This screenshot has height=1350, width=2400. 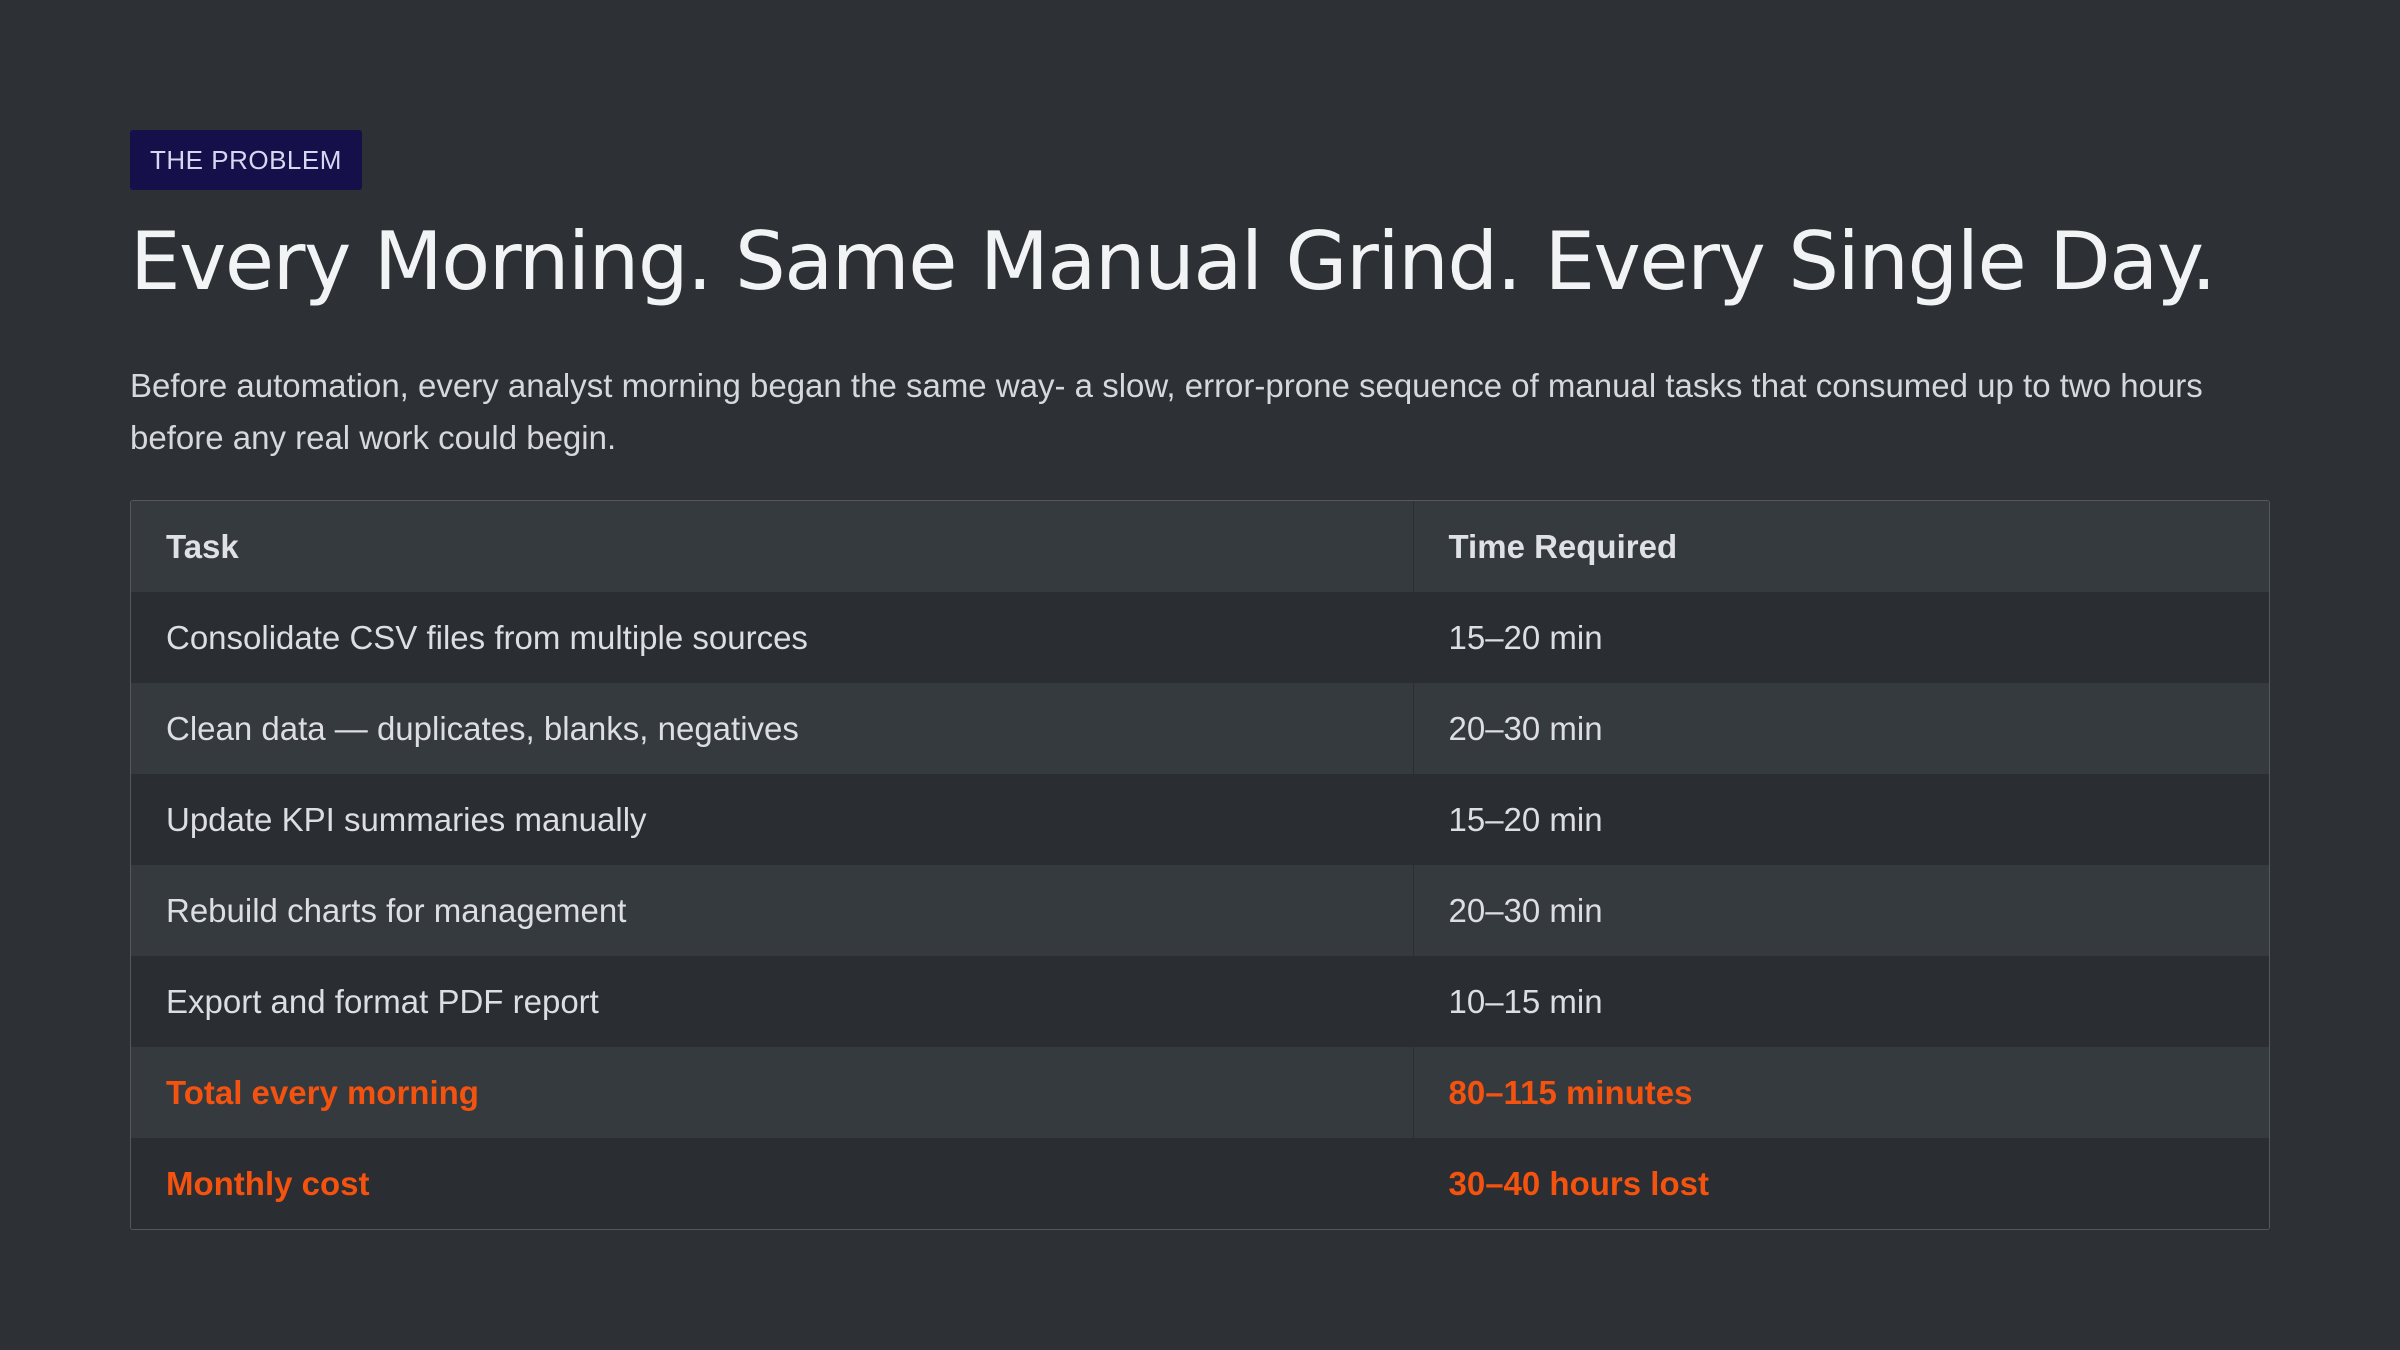 I want to click on header-time-required: Time Required, so click(x=1840, y=546).